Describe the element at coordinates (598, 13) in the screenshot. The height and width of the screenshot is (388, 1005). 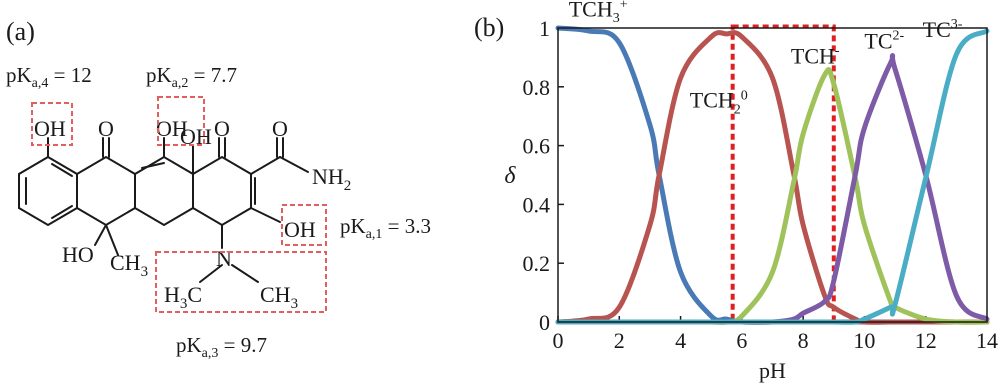
I see `series-label-tch3: TCH3+` at that location.